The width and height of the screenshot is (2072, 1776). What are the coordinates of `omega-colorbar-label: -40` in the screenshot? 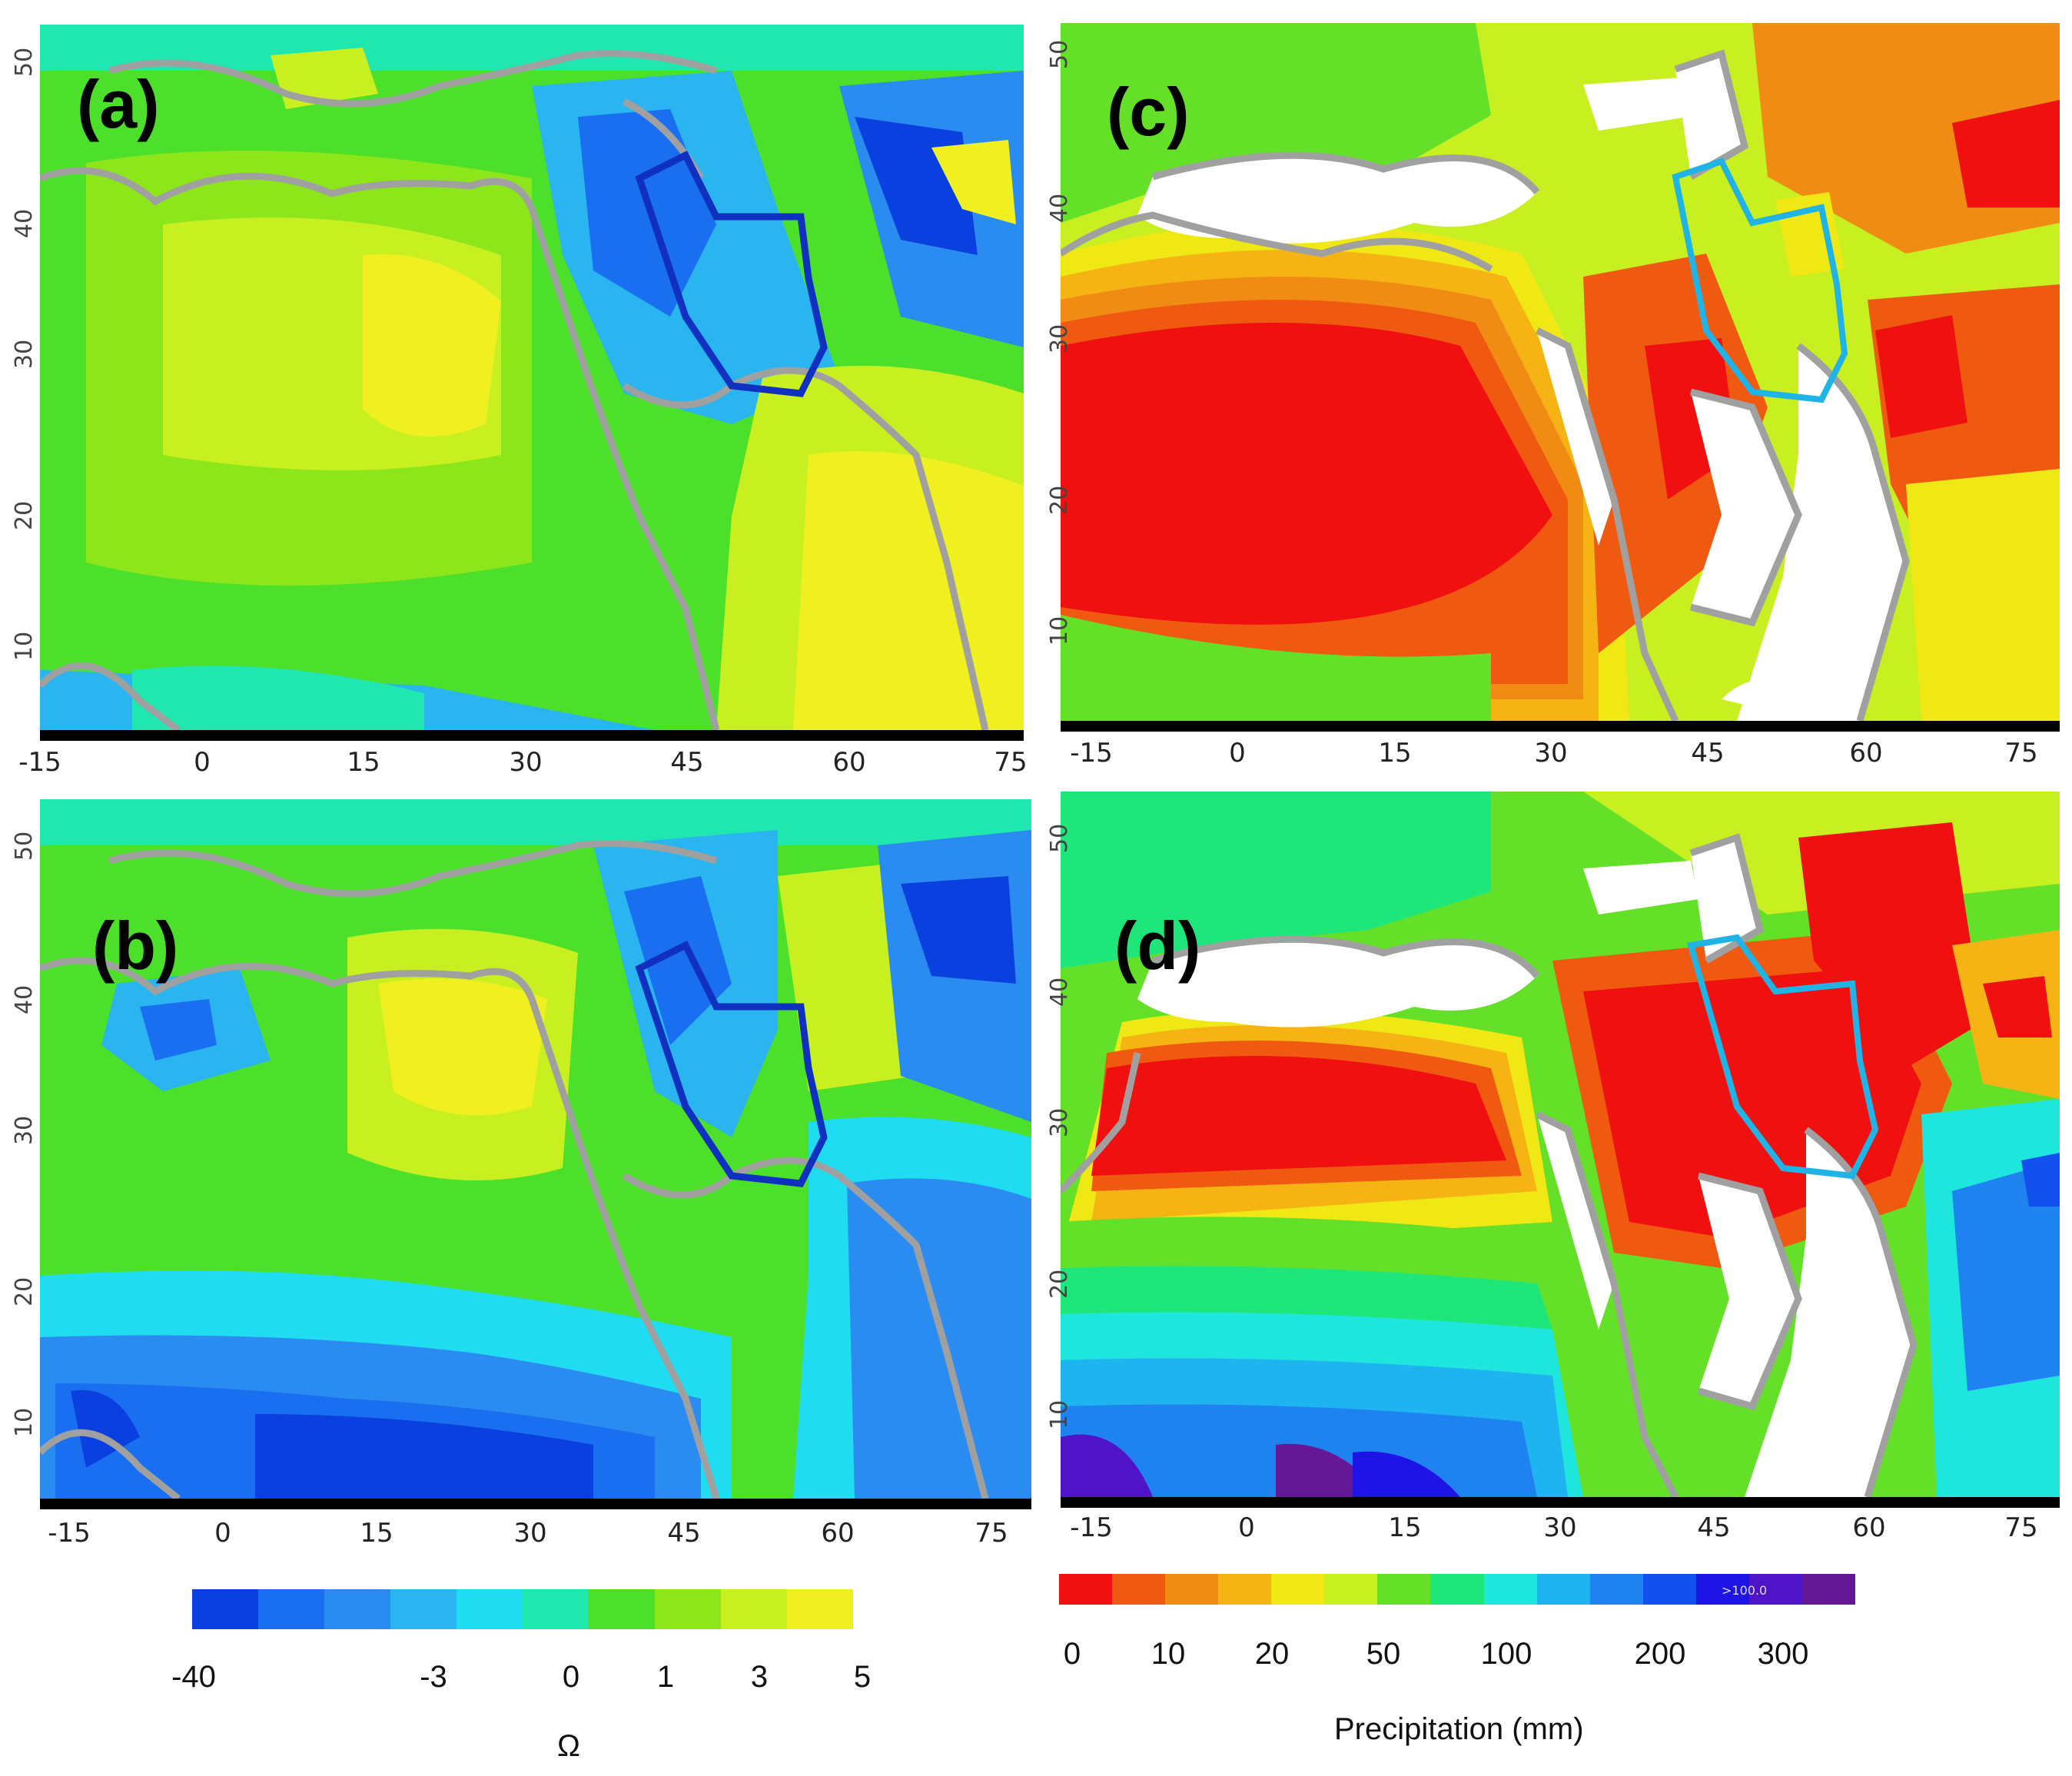 It's located at (194, 1677).